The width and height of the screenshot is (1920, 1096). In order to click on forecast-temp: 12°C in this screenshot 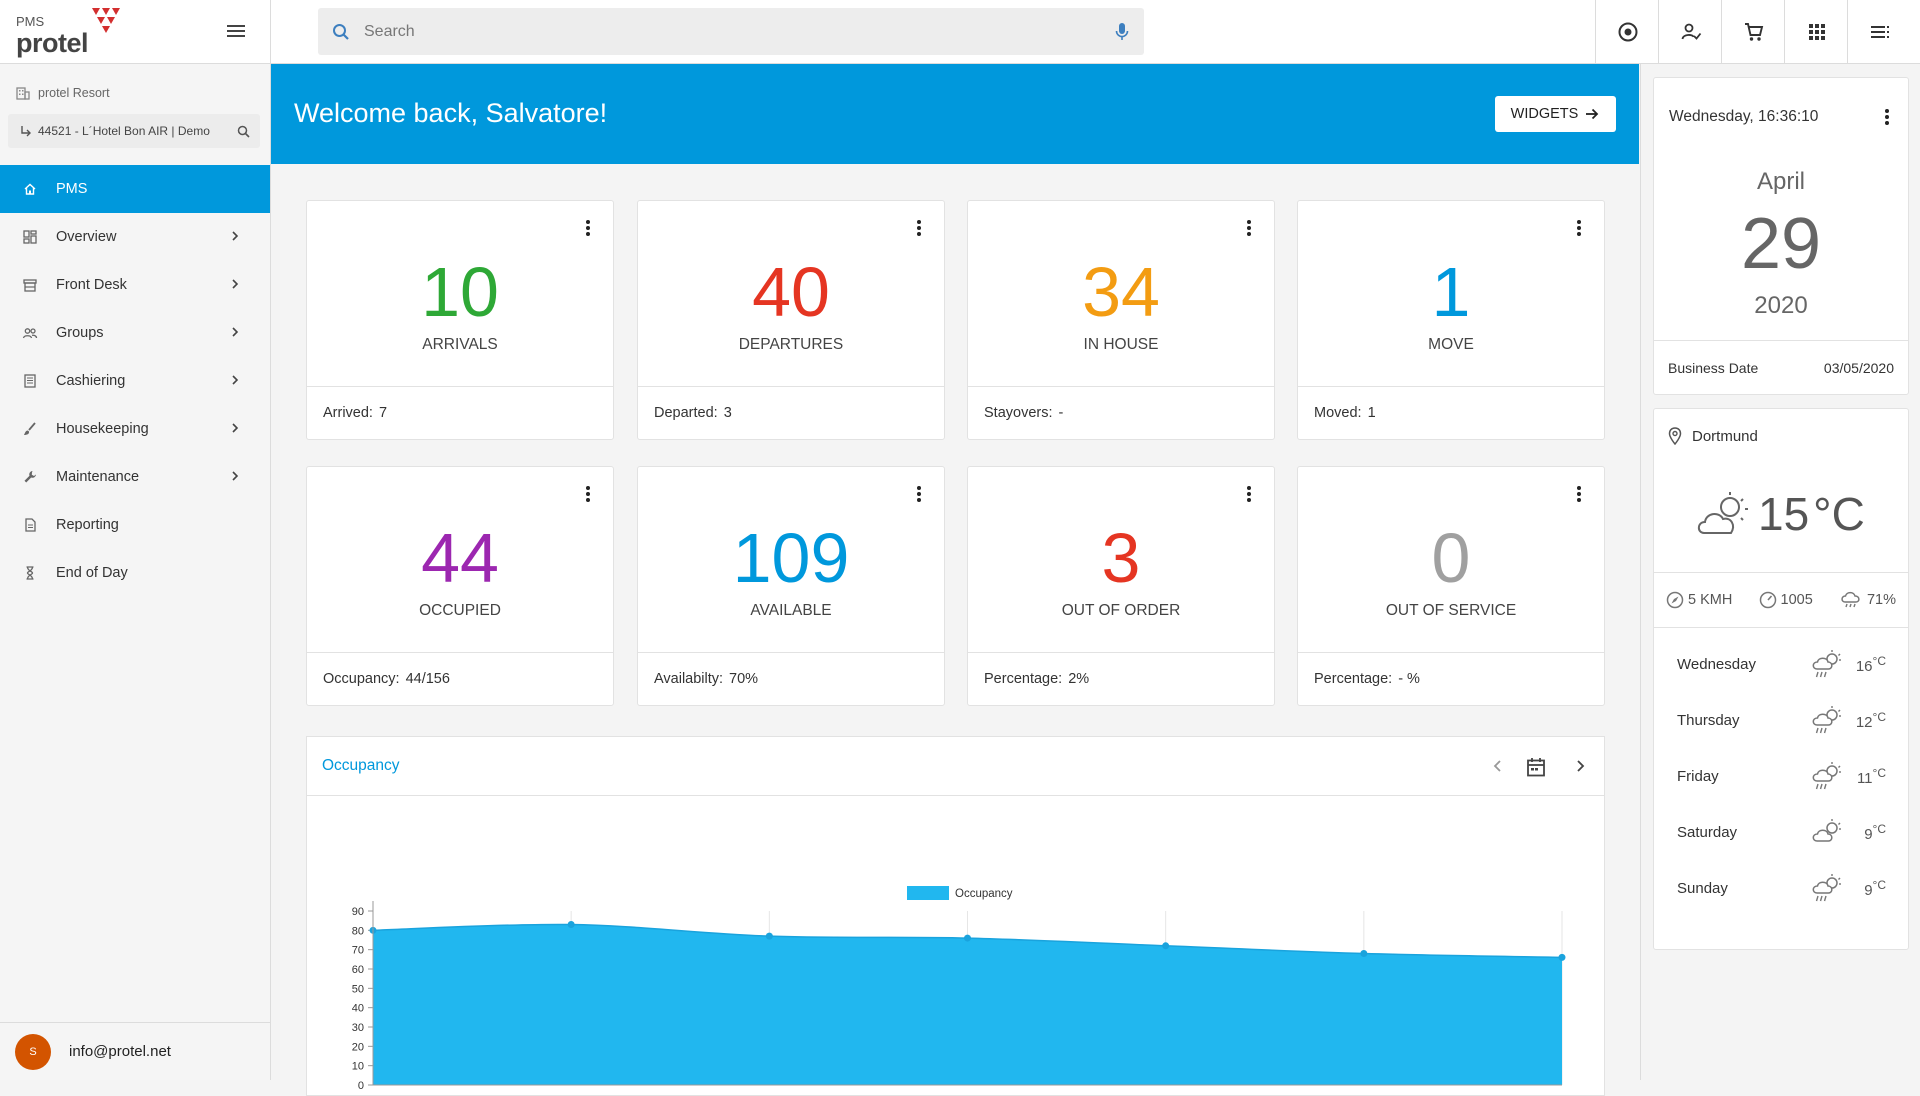, I will do `click(1866, 720)`.